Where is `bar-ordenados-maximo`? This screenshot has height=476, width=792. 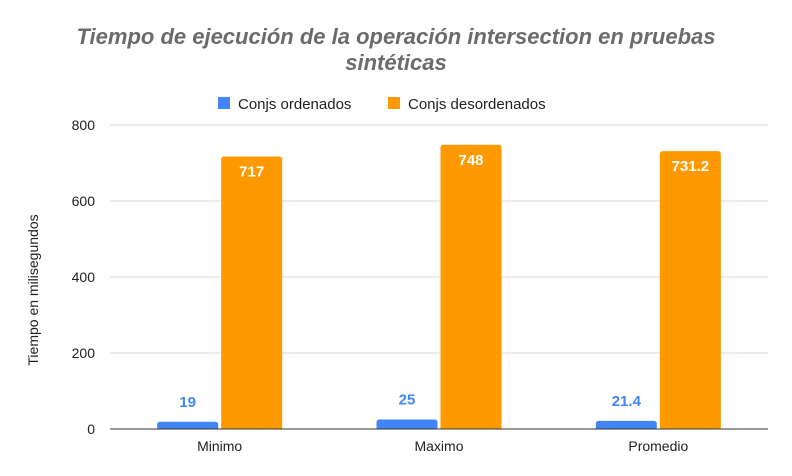 bar-ordenados-maximo is located at coordinates (407, 424).